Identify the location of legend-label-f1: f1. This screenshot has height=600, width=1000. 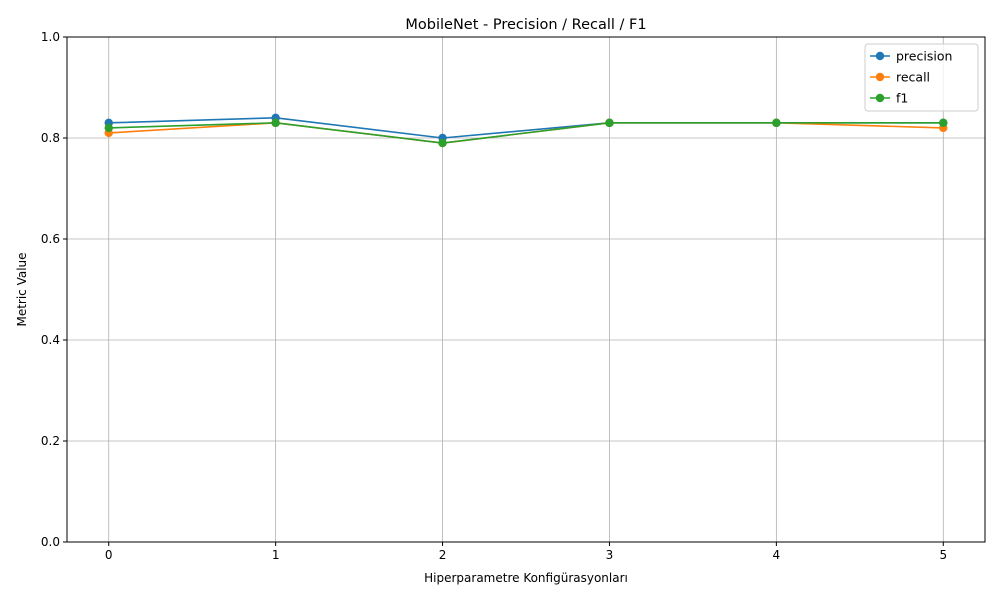
(902, 98).